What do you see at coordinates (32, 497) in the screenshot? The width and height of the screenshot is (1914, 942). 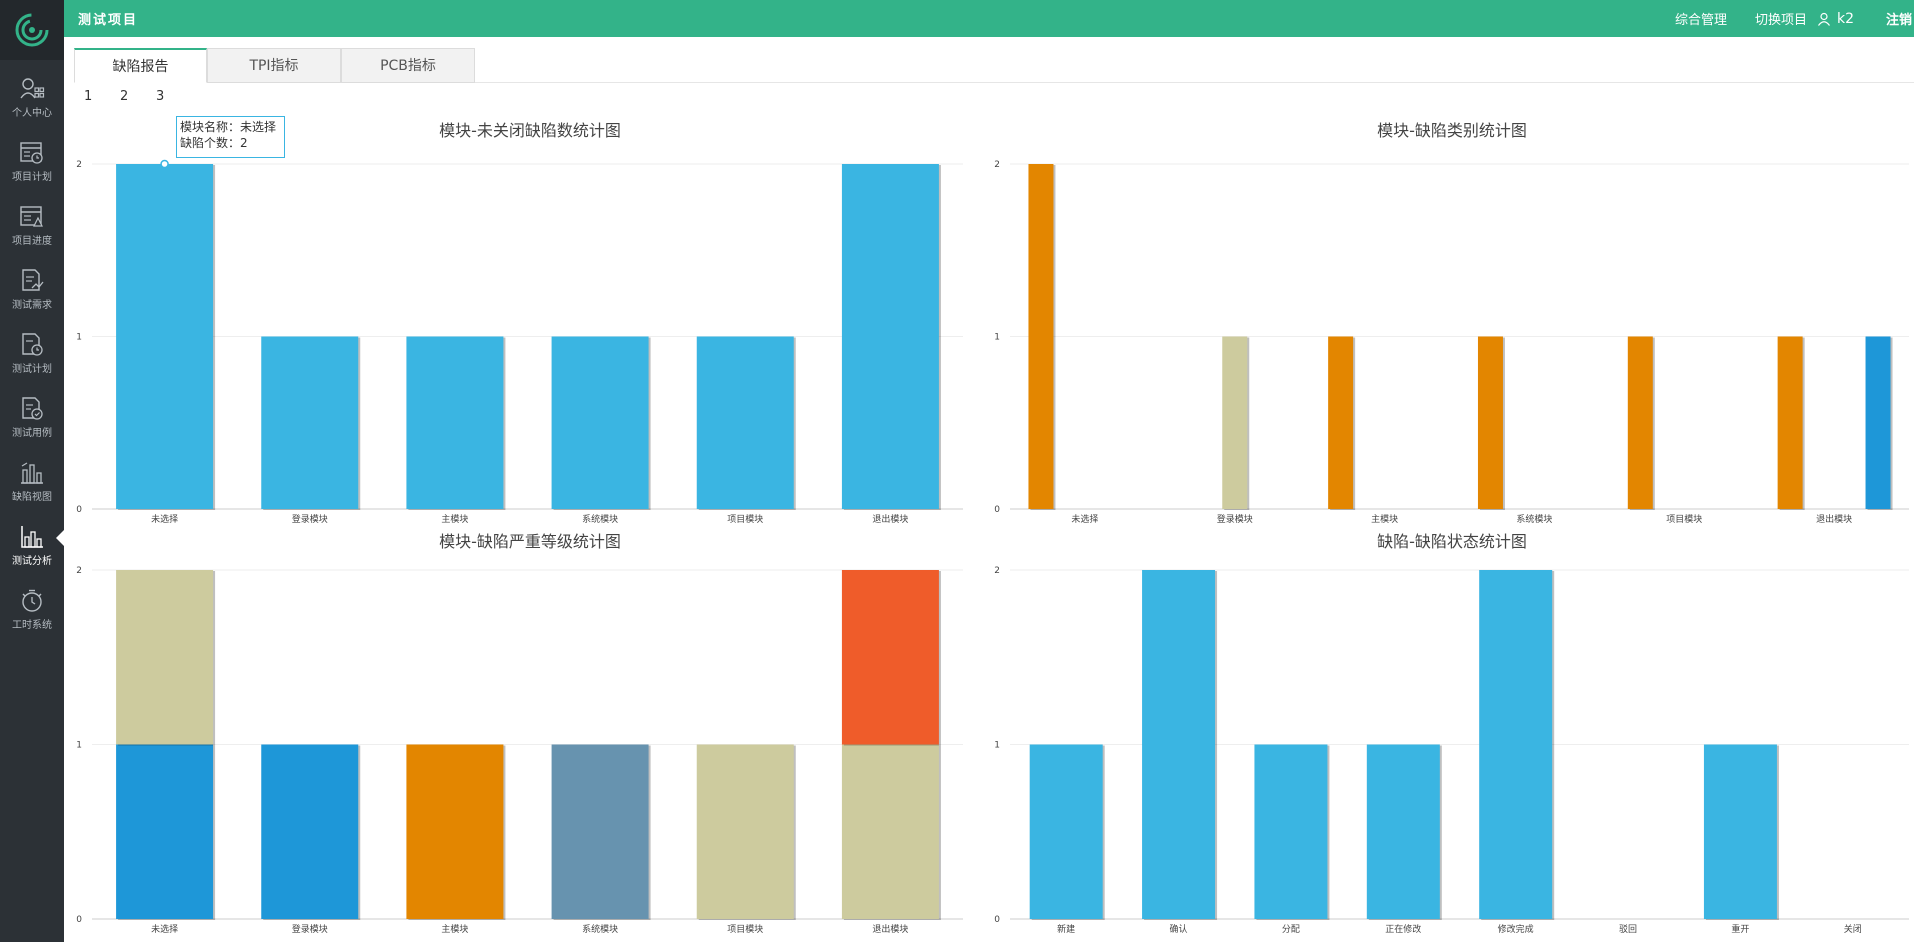 I see `sidebar-item-label: 缺陷视图` at bounding box center [32, 497].